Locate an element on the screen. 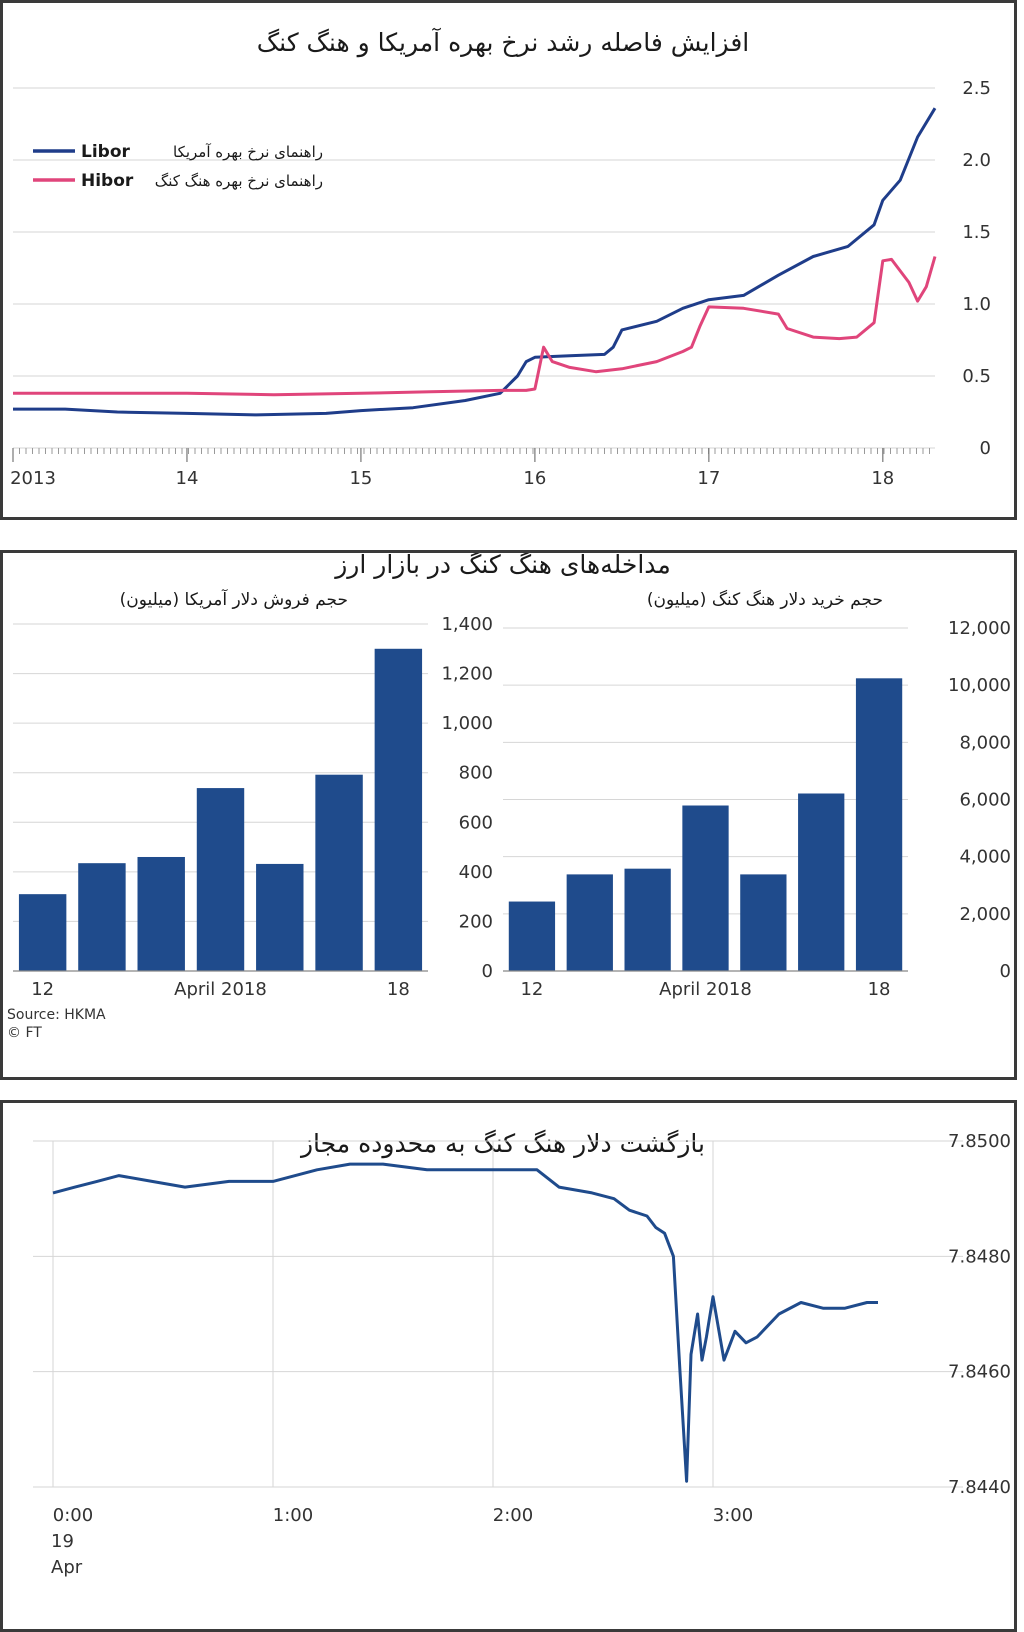  y-tick-label: 7.8460 is located at coordinates (979, 1372).